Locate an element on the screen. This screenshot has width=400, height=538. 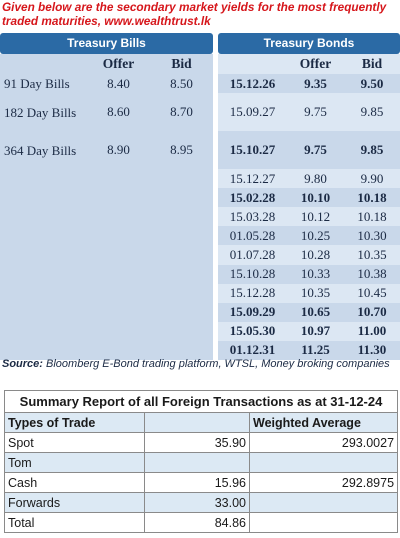
bond-maturity: 15.12.28 is located at coordinates (252, 293).